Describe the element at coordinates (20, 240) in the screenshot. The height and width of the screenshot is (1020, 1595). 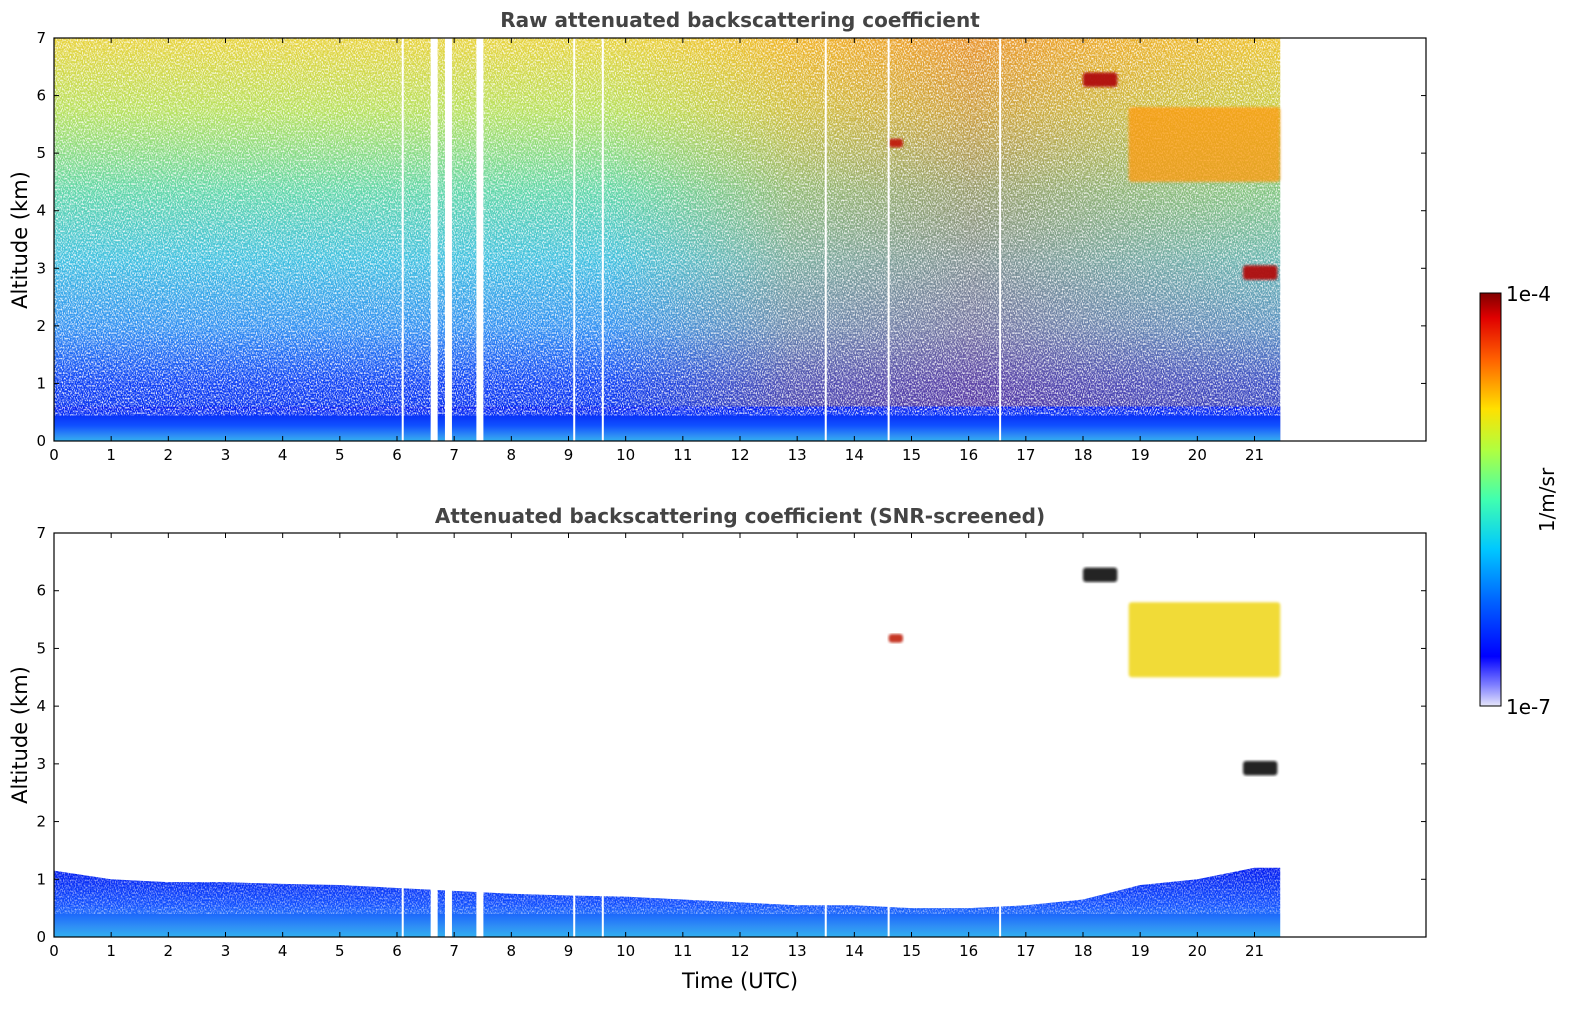
I see `raw-y-axis-label: Altitude (km)` at that location.